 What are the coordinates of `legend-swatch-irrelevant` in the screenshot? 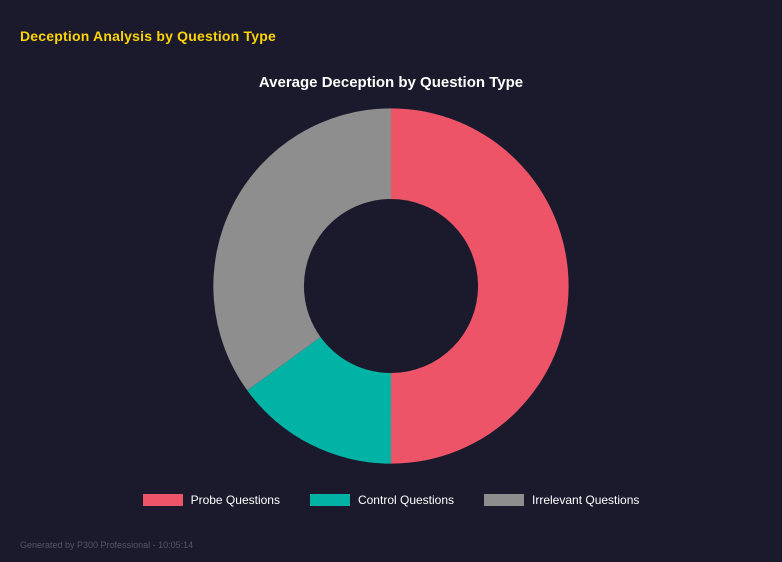 It's located at (504, 500).